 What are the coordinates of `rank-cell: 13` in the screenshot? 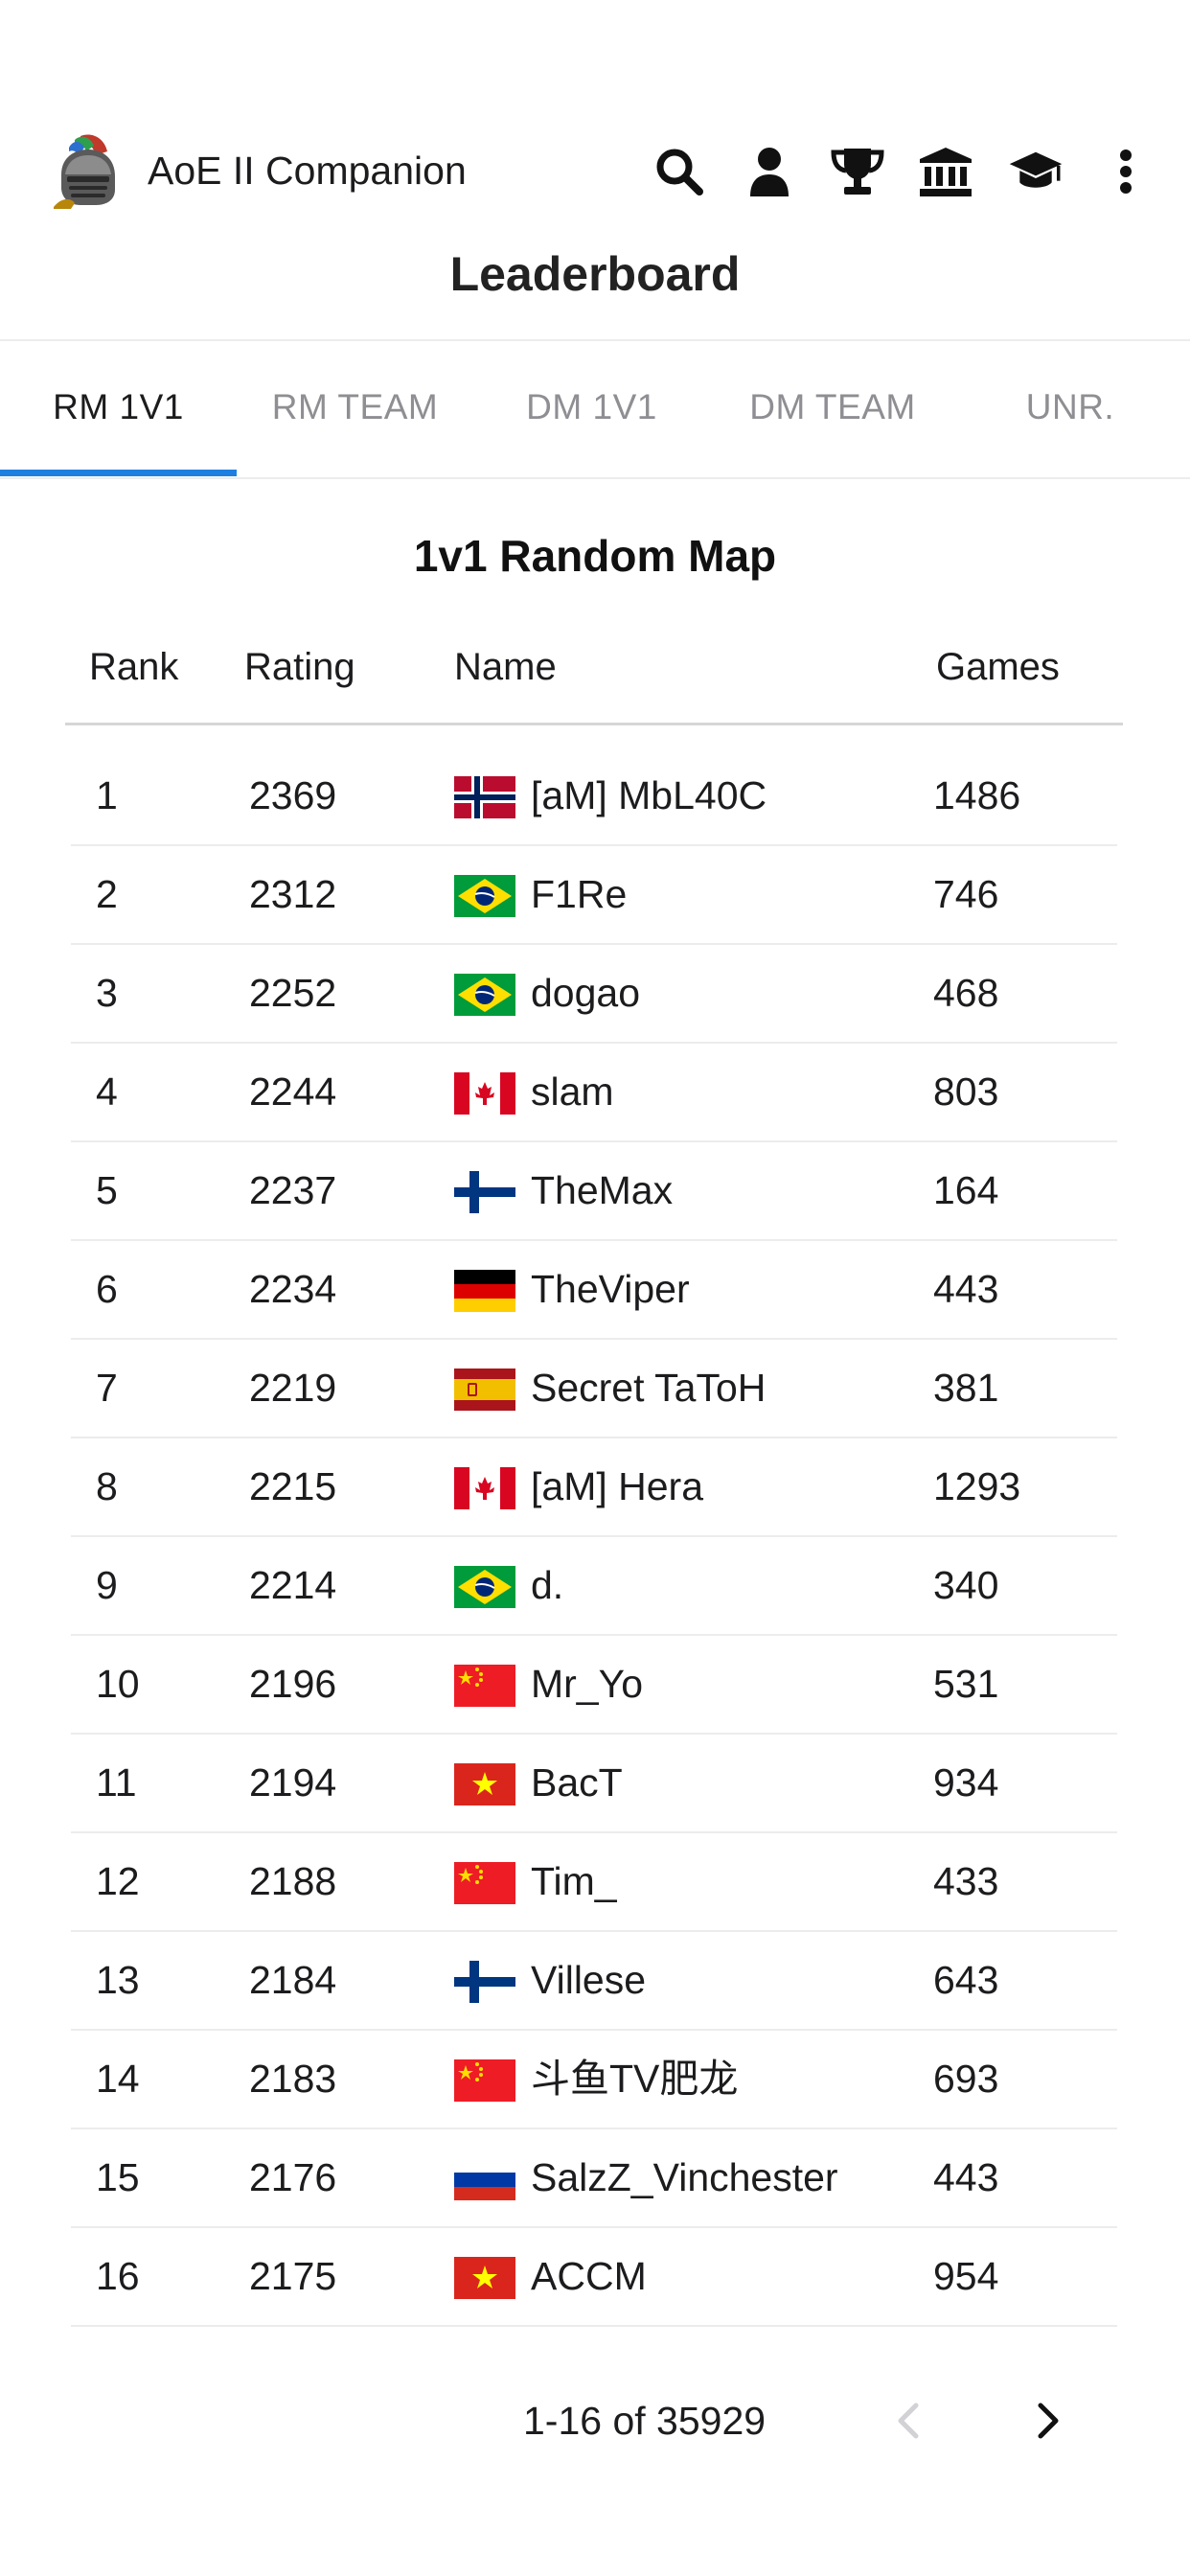 It's located at (118, 1980).